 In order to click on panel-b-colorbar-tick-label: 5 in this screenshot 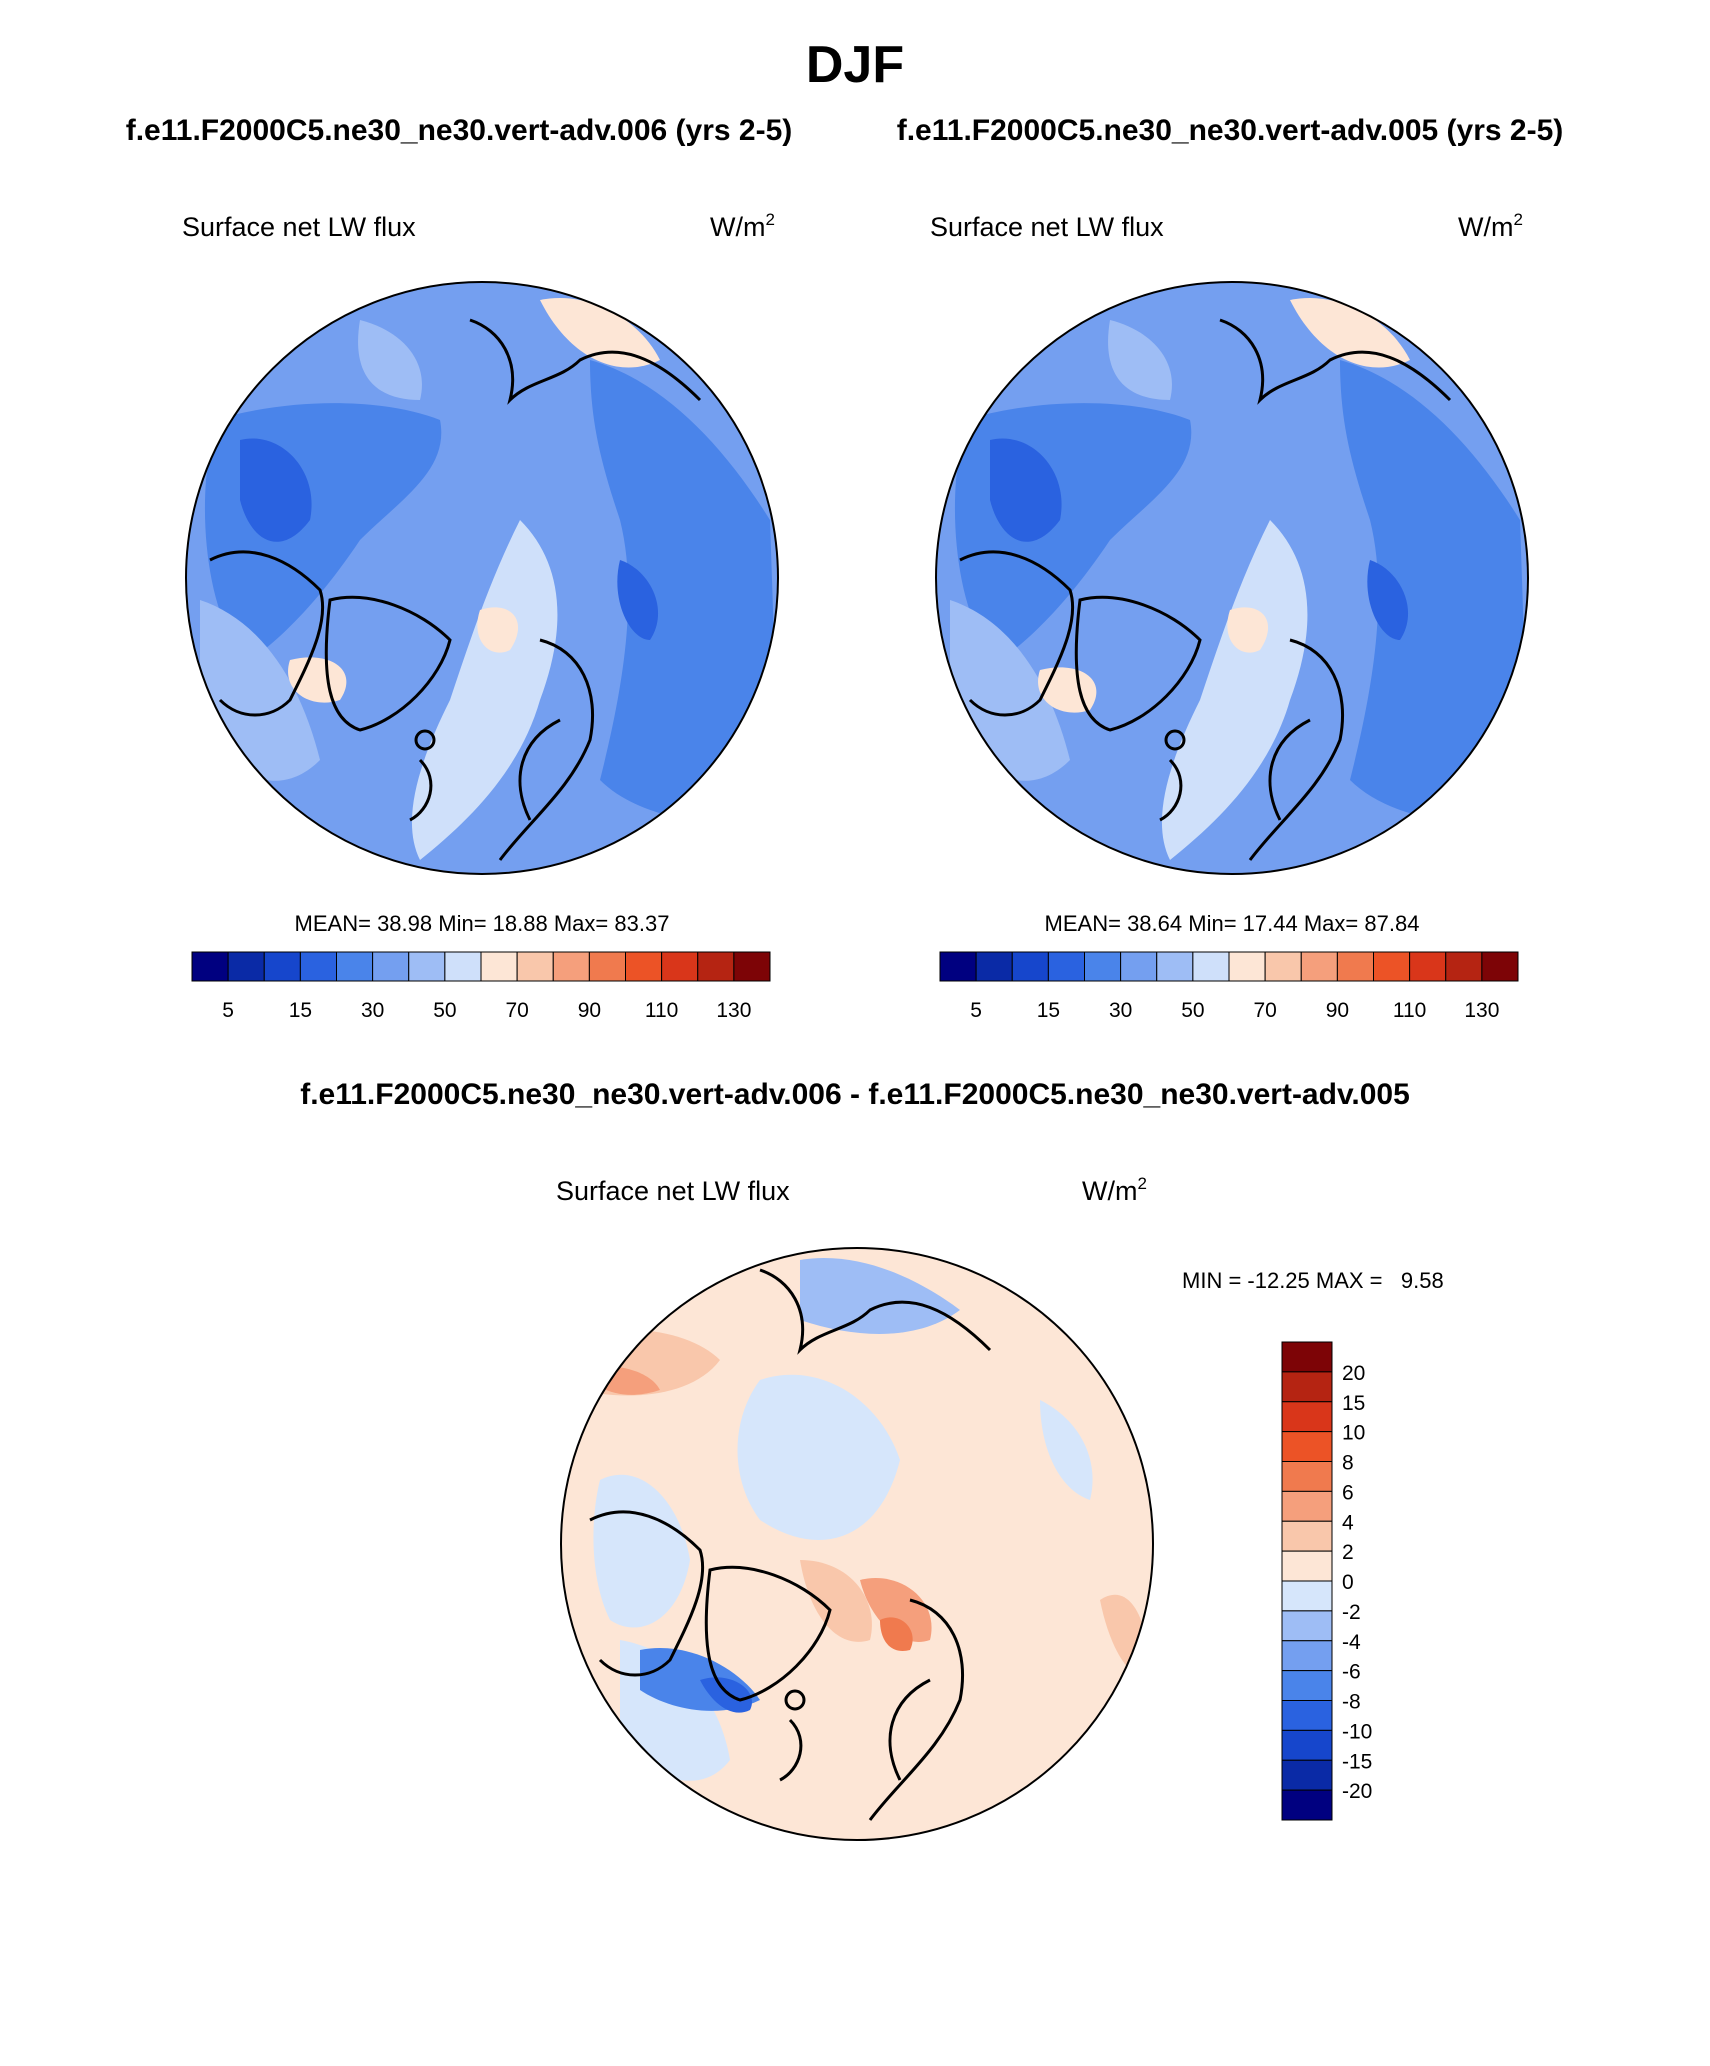, I will do `click(976, 1010)`.